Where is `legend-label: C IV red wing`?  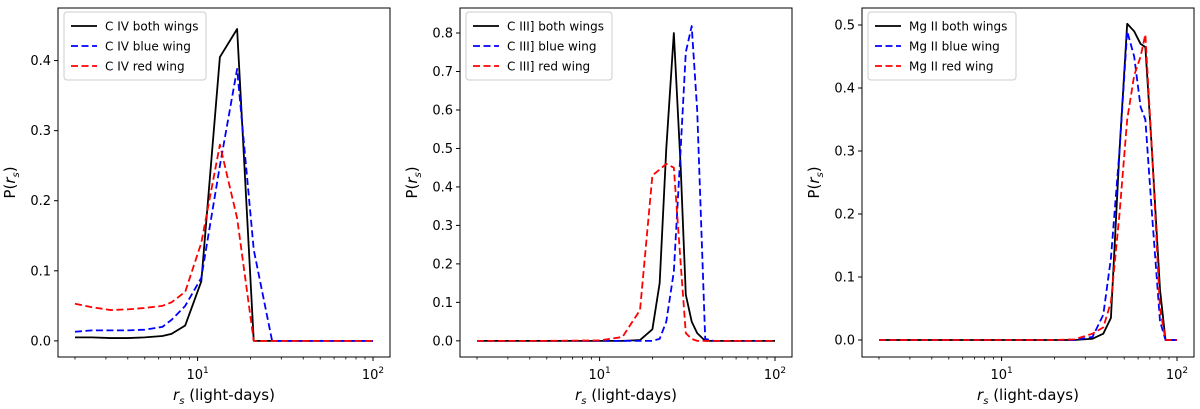 legend-label: C IV red wing is located at coordinates (145, 67).